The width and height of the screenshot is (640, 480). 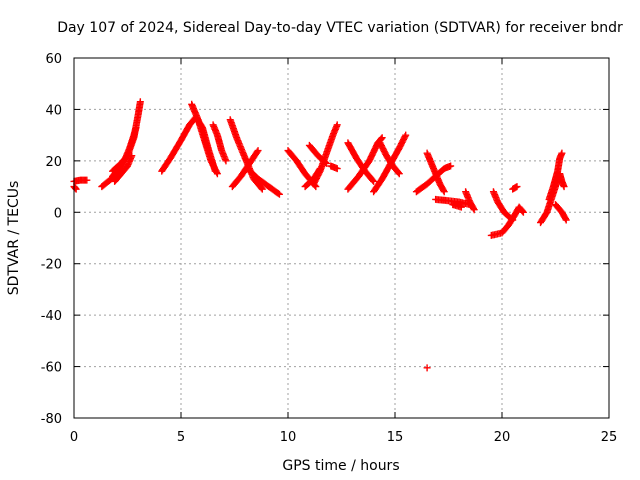 I want to click on series-arc11, so click(x=245, y=169).